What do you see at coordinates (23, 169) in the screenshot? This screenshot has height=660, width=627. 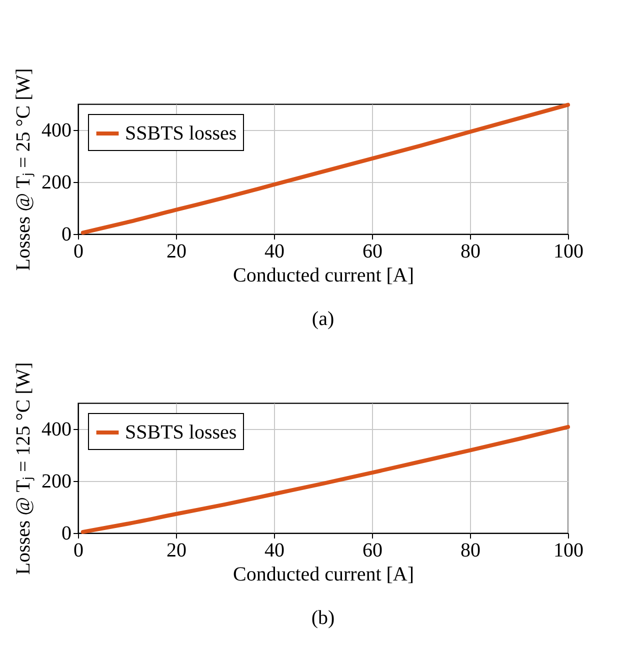 I see `y-axis-title: Losses @ Tⱼ = 25 °C [W]` at bounding box center [23, 169].